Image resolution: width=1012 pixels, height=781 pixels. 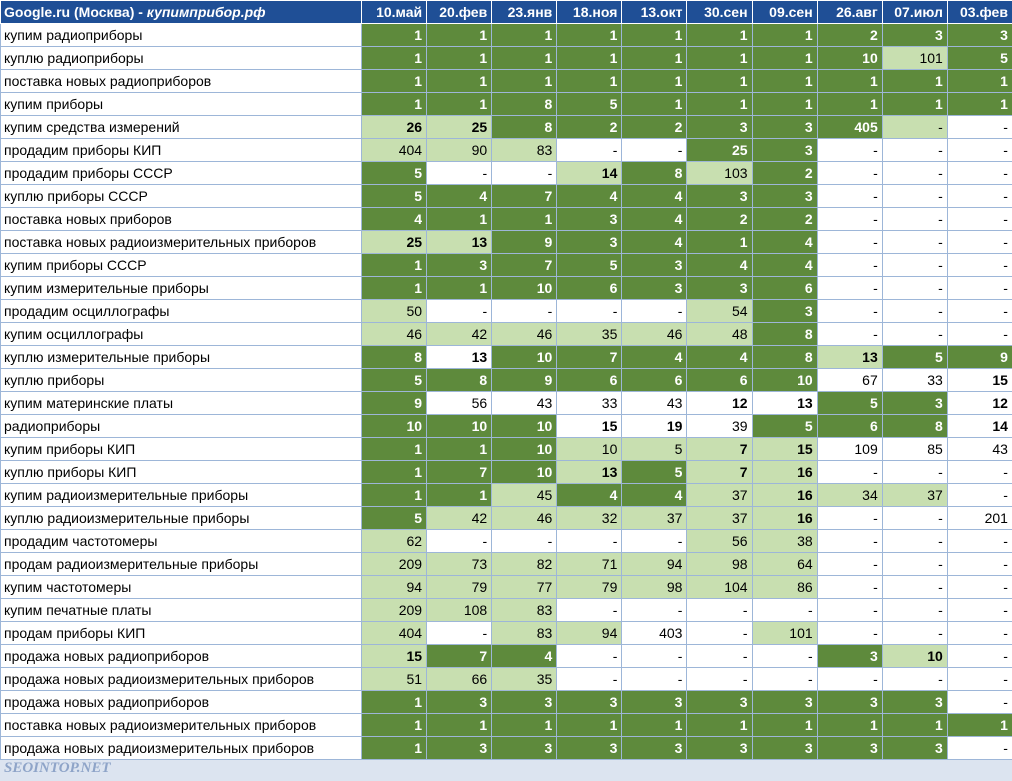 I want to click on keyword-cell: продадим осциллографы, so click(x=181, y=311).